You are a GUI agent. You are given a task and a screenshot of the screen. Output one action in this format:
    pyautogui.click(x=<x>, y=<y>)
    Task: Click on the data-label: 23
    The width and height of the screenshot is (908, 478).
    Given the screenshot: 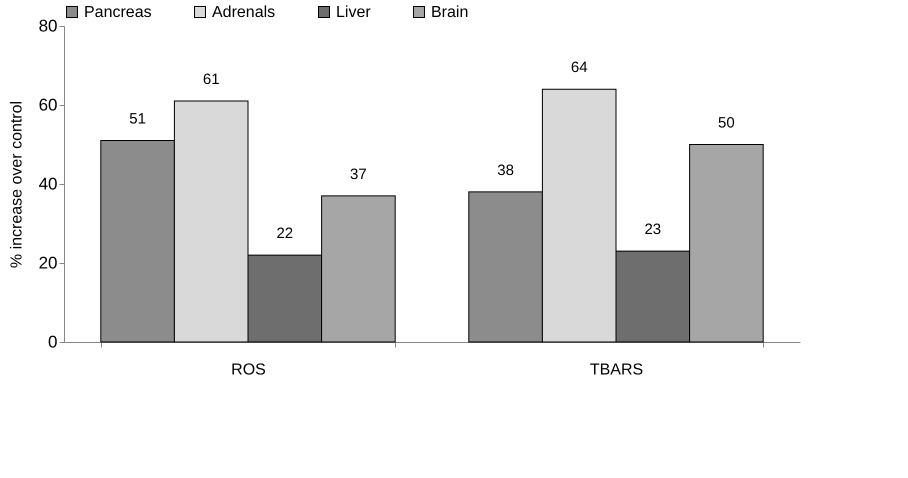 What is the action you would take?
    pyautogui.click(x=653, y=229)
    